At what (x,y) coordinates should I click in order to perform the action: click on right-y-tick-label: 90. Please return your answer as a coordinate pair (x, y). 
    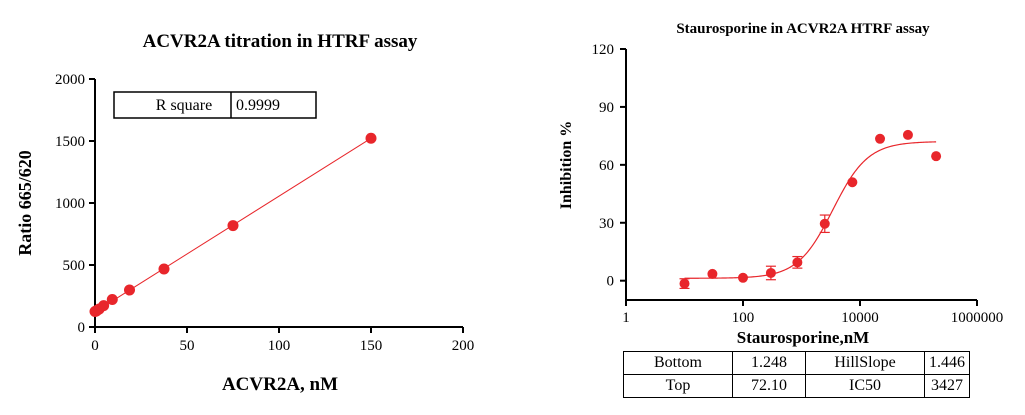
    Looking at the image, I should click on (606, 108).